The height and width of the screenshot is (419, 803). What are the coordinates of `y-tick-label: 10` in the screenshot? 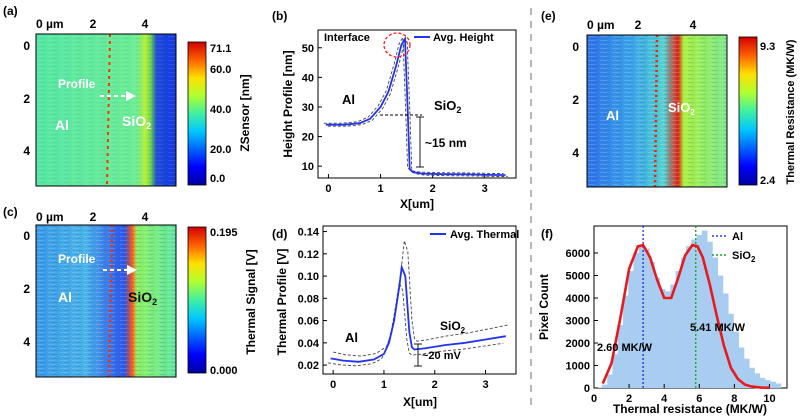 It's located at (308, 167).